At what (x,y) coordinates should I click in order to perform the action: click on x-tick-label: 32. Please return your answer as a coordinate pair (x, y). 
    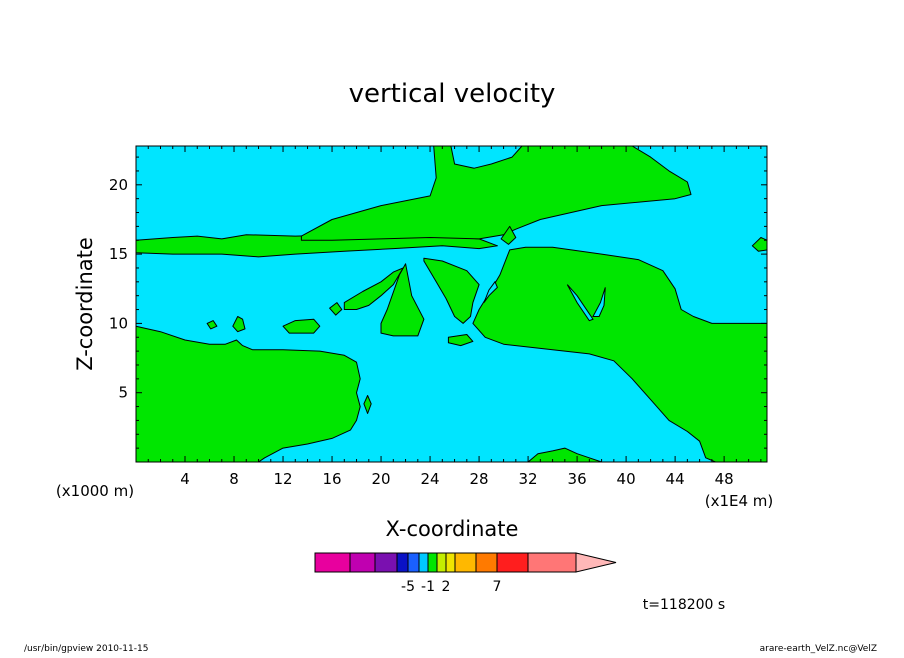
    Looking at the image, I should click on (528, 479).